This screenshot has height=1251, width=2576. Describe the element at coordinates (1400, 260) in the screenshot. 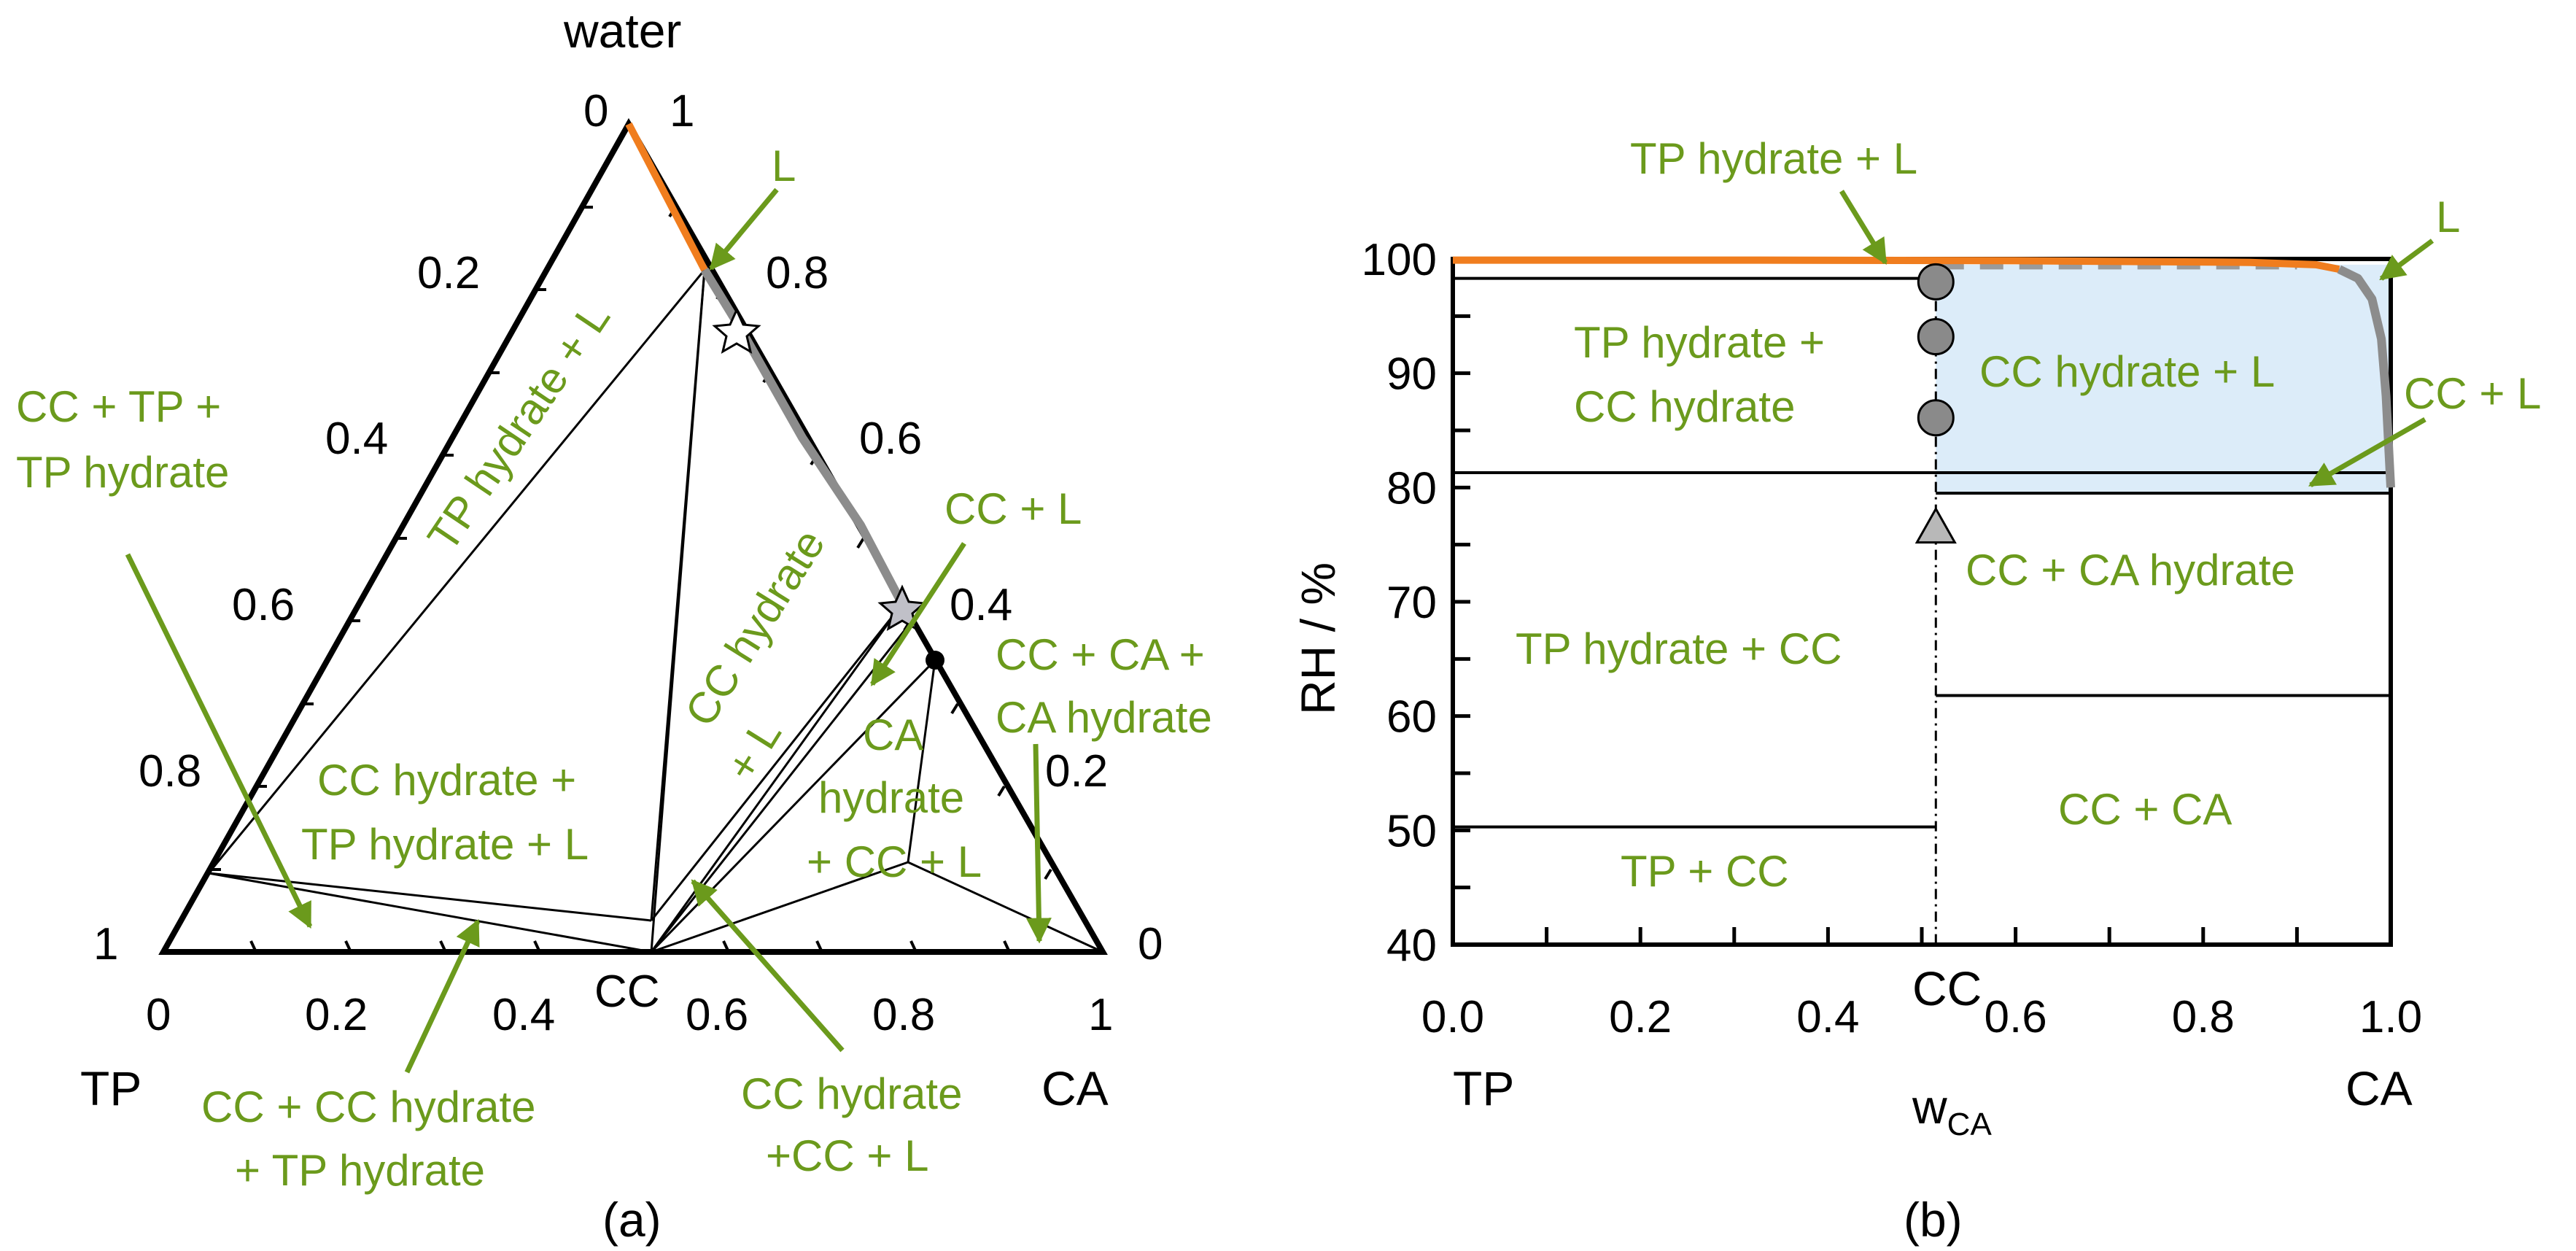

I see `y-tick-label: 100` at that location.